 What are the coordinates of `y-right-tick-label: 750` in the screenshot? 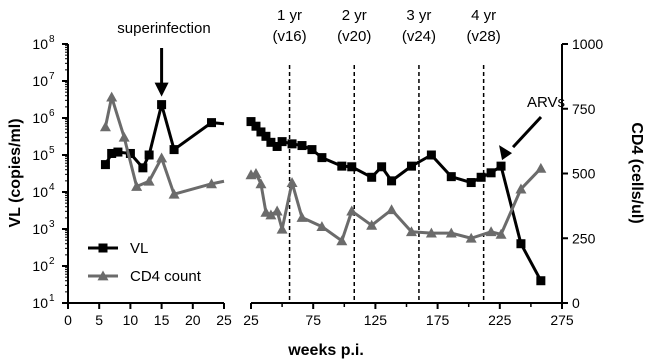 It's located at (584, 109).